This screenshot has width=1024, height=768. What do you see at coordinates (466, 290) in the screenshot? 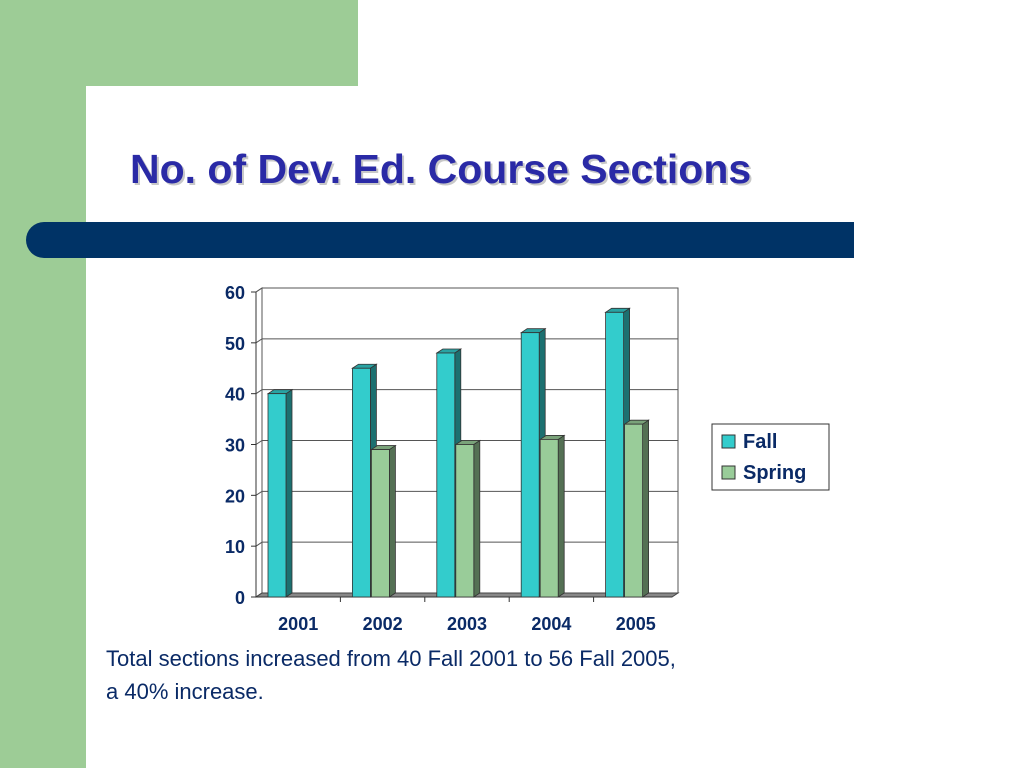
I see `gridline` at bounding box center [466, 290].